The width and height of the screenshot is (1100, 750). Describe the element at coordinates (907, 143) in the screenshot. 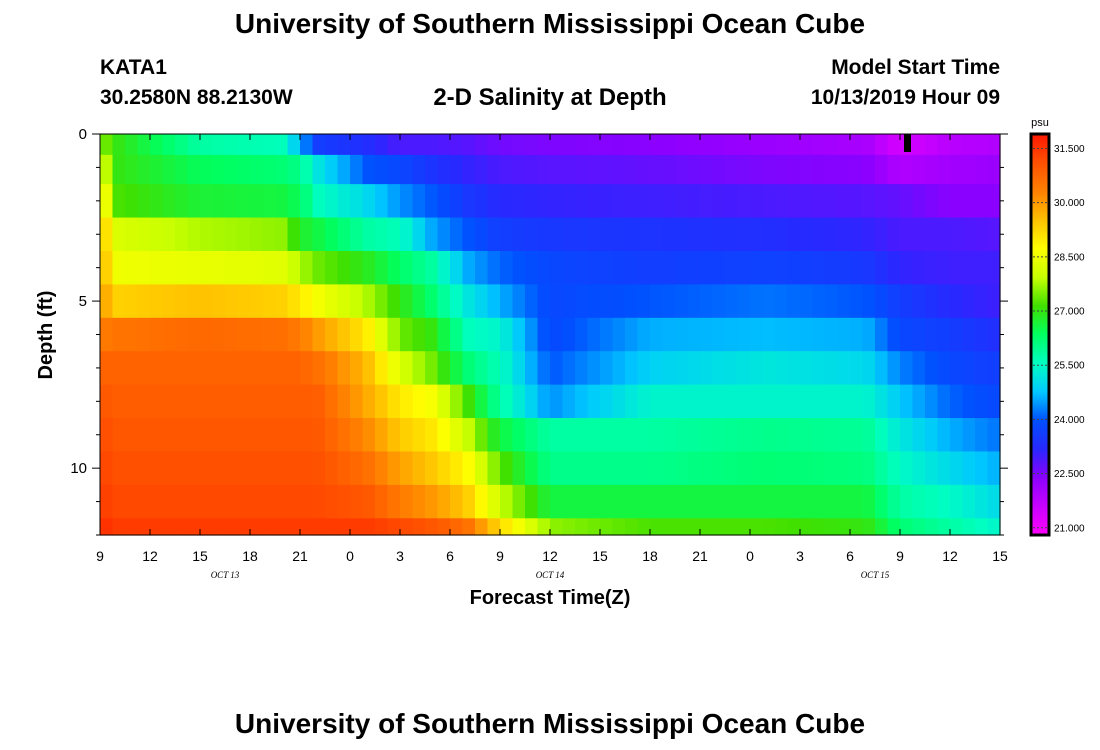

I see `surface-marker` at that location.